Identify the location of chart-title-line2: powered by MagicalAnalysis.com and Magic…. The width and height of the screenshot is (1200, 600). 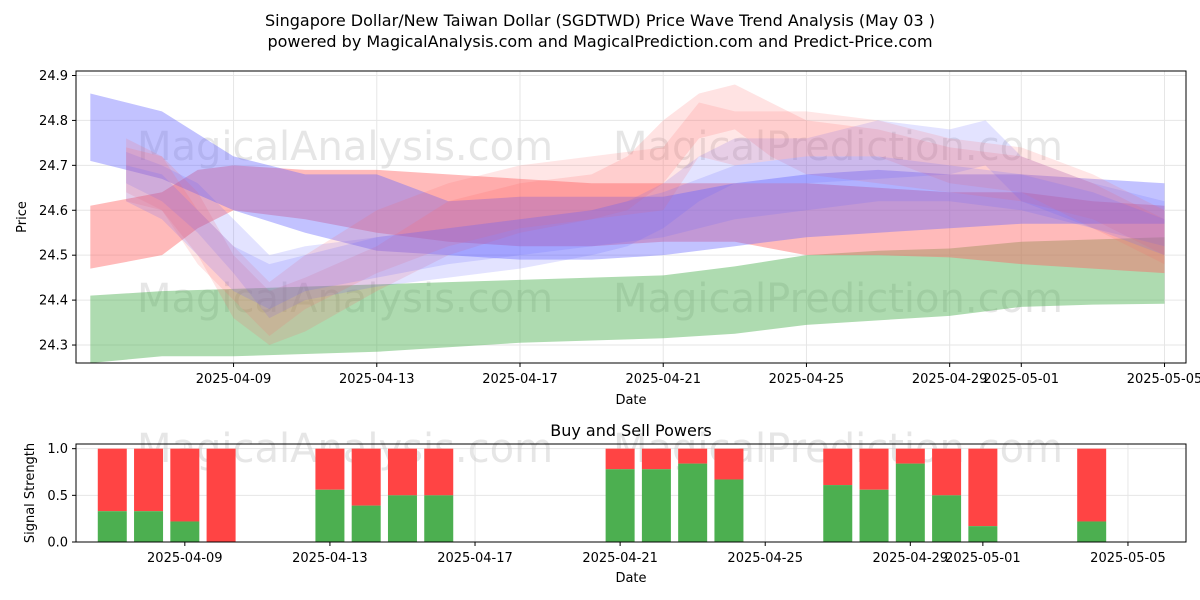
(599, 41).